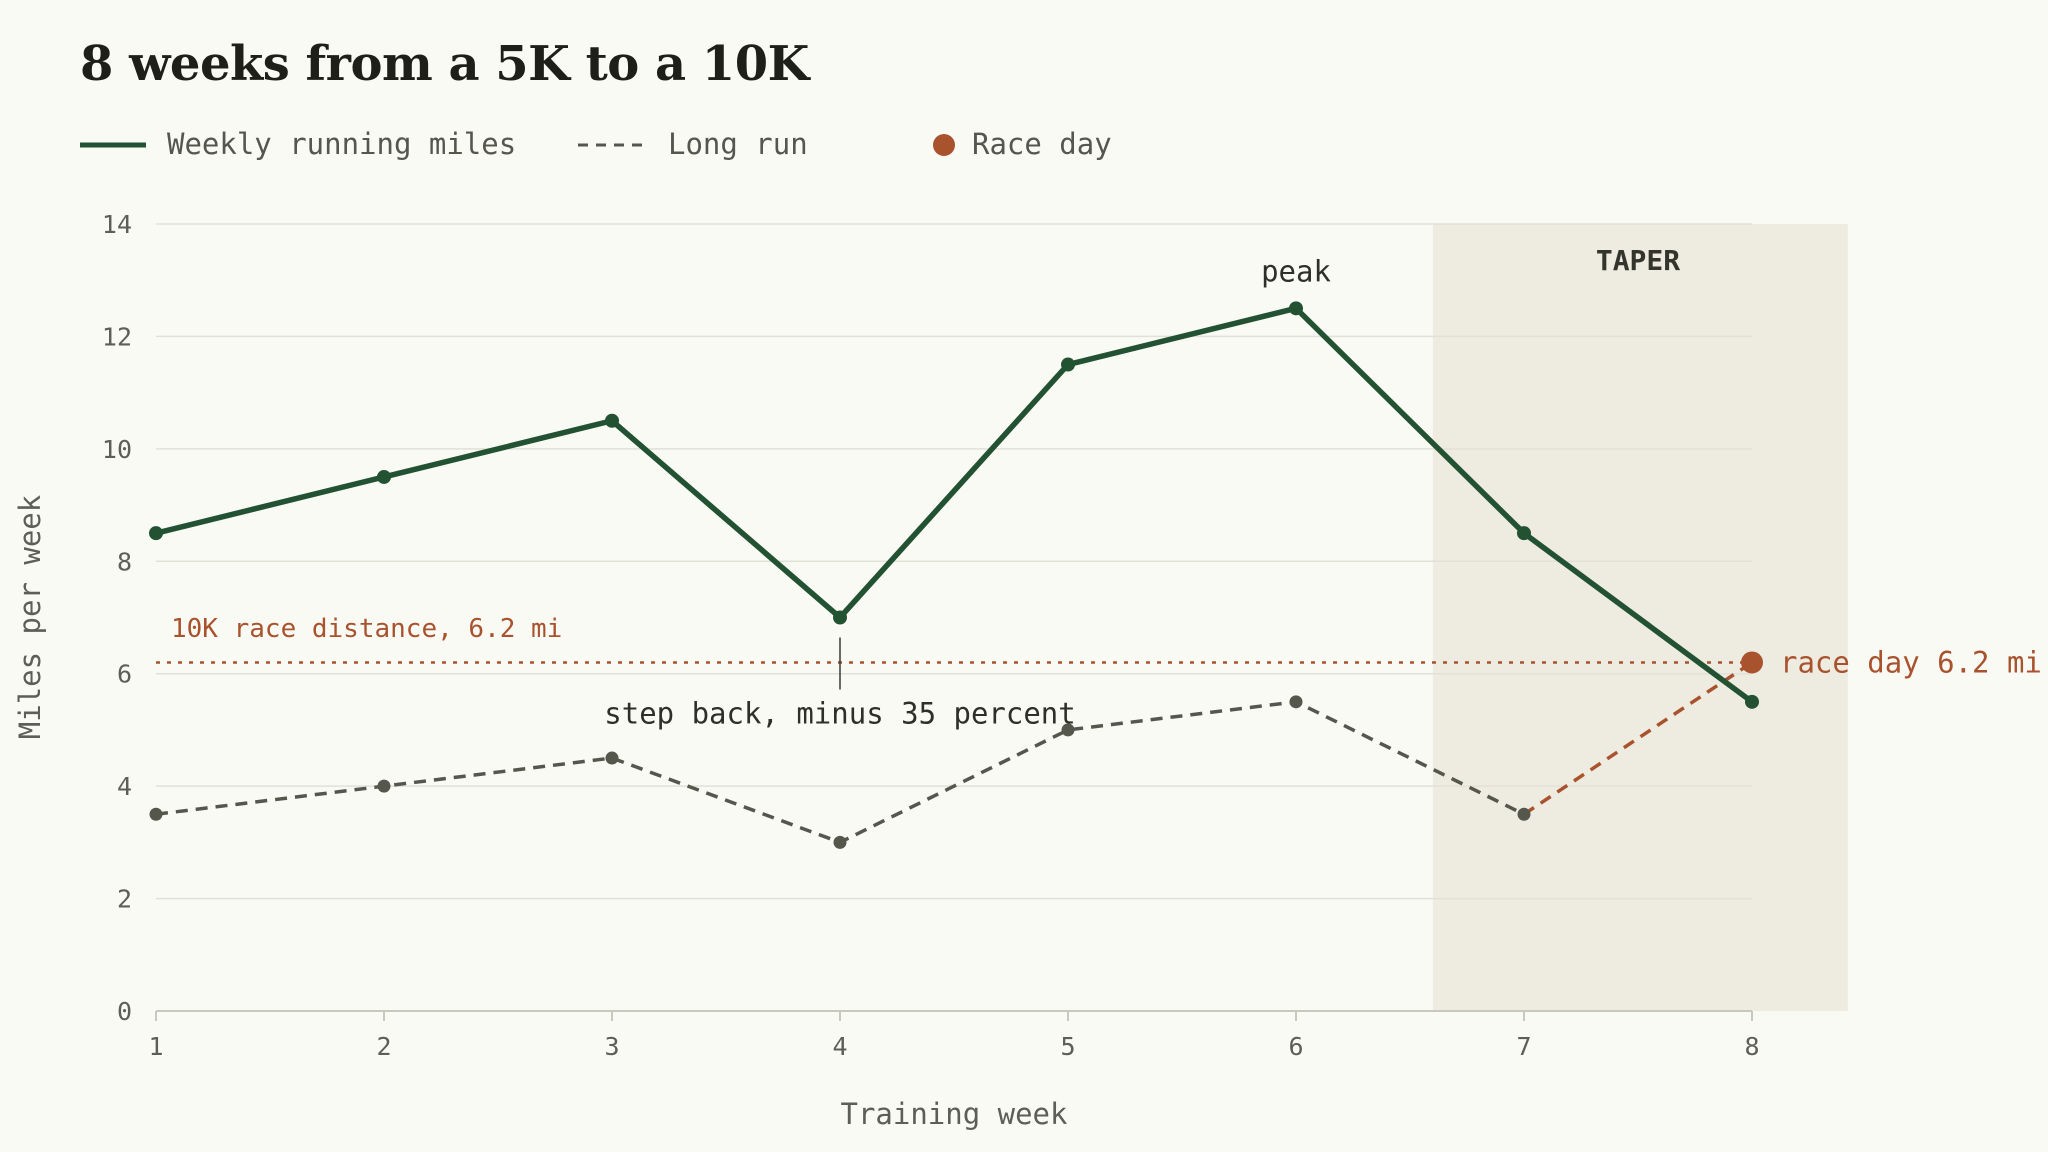  Describe the element at coordinates (839, 714) in the screenshot. I see `annotation-step-back: step back, minus 35 percent` at that location.